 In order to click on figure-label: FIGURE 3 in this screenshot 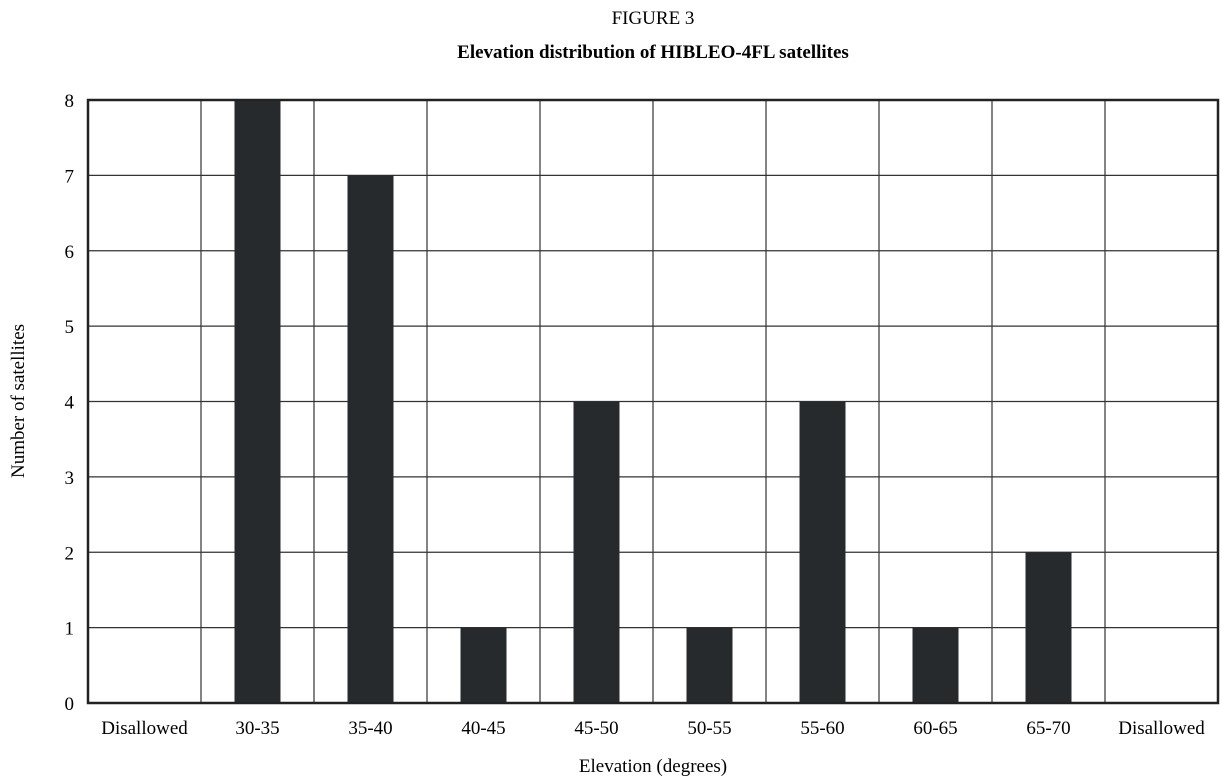, I will do `click(653, 18)`.